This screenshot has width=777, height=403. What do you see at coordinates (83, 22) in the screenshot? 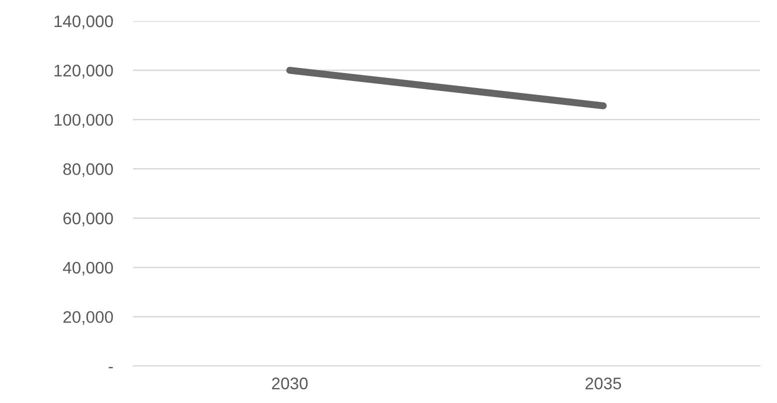
I see `y-tick-label: 140,000` at bounding box center [83, 22].